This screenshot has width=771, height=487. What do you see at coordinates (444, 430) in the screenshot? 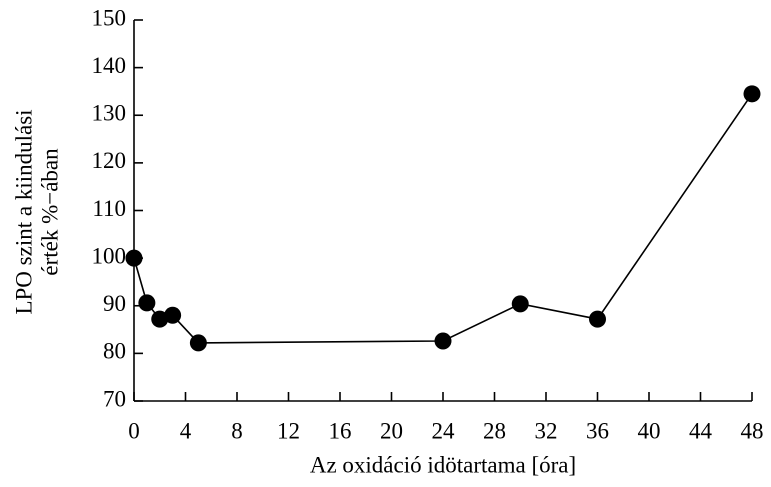
I see `x-tick-label: 24` at bounding box center [444, 430].